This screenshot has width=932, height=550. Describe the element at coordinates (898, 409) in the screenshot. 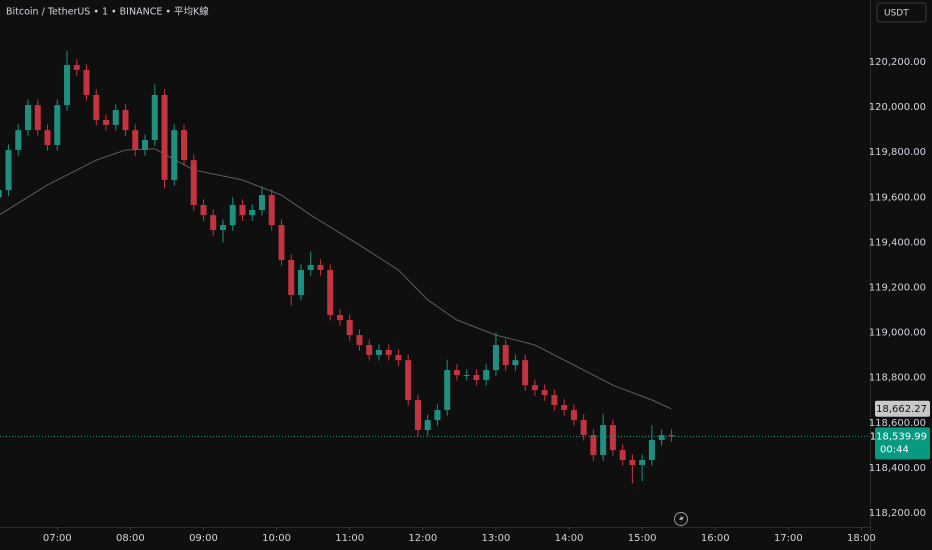

I see `ma-label: 118,662.27` at that location.